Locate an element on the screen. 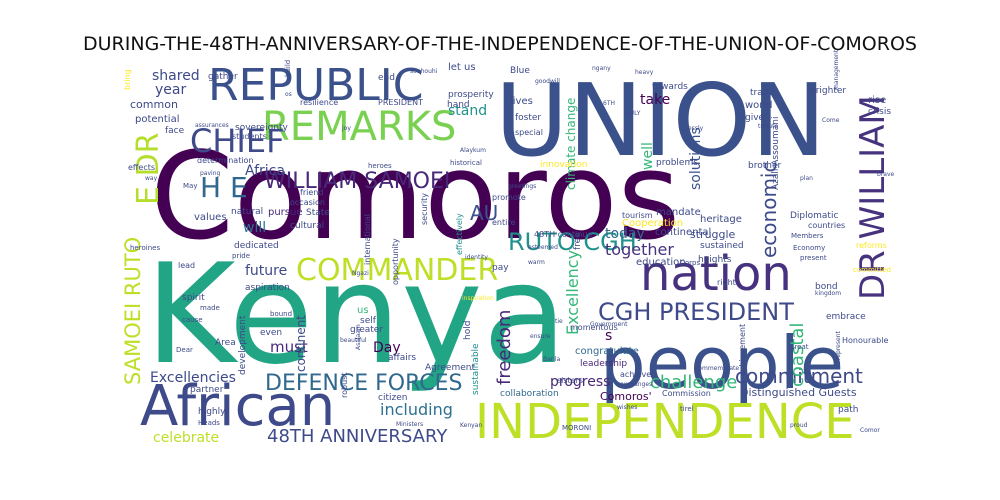 This screenshot has height=500, width=1000. word-pride: pride is located at coordinates (241, 256).